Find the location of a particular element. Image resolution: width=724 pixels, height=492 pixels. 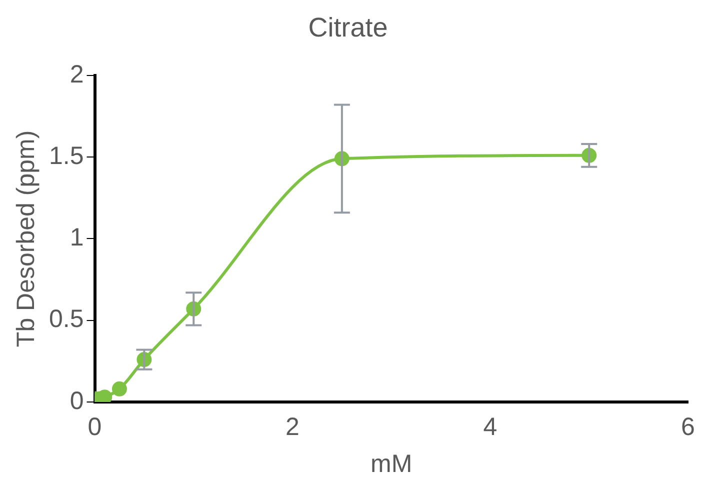

point is located at coordinates (119, 388).